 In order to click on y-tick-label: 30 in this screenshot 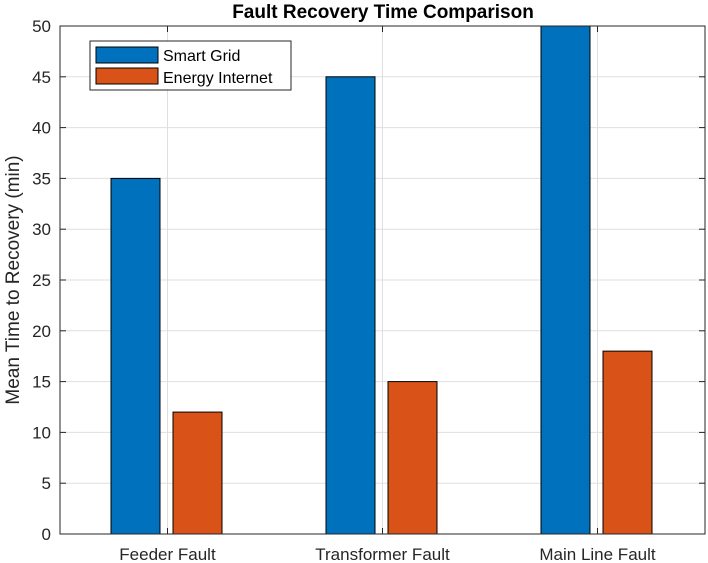, I will do `click(41, 229)`.